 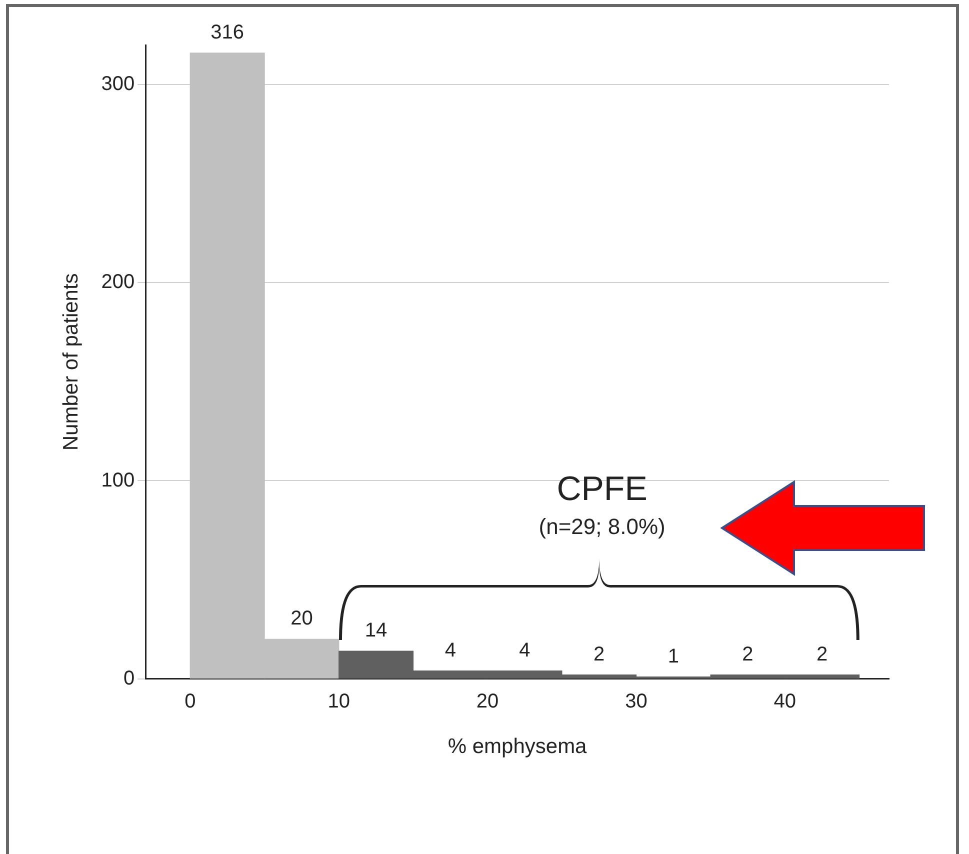 I want to click on data-label: 316, so click(x=227, y=32).